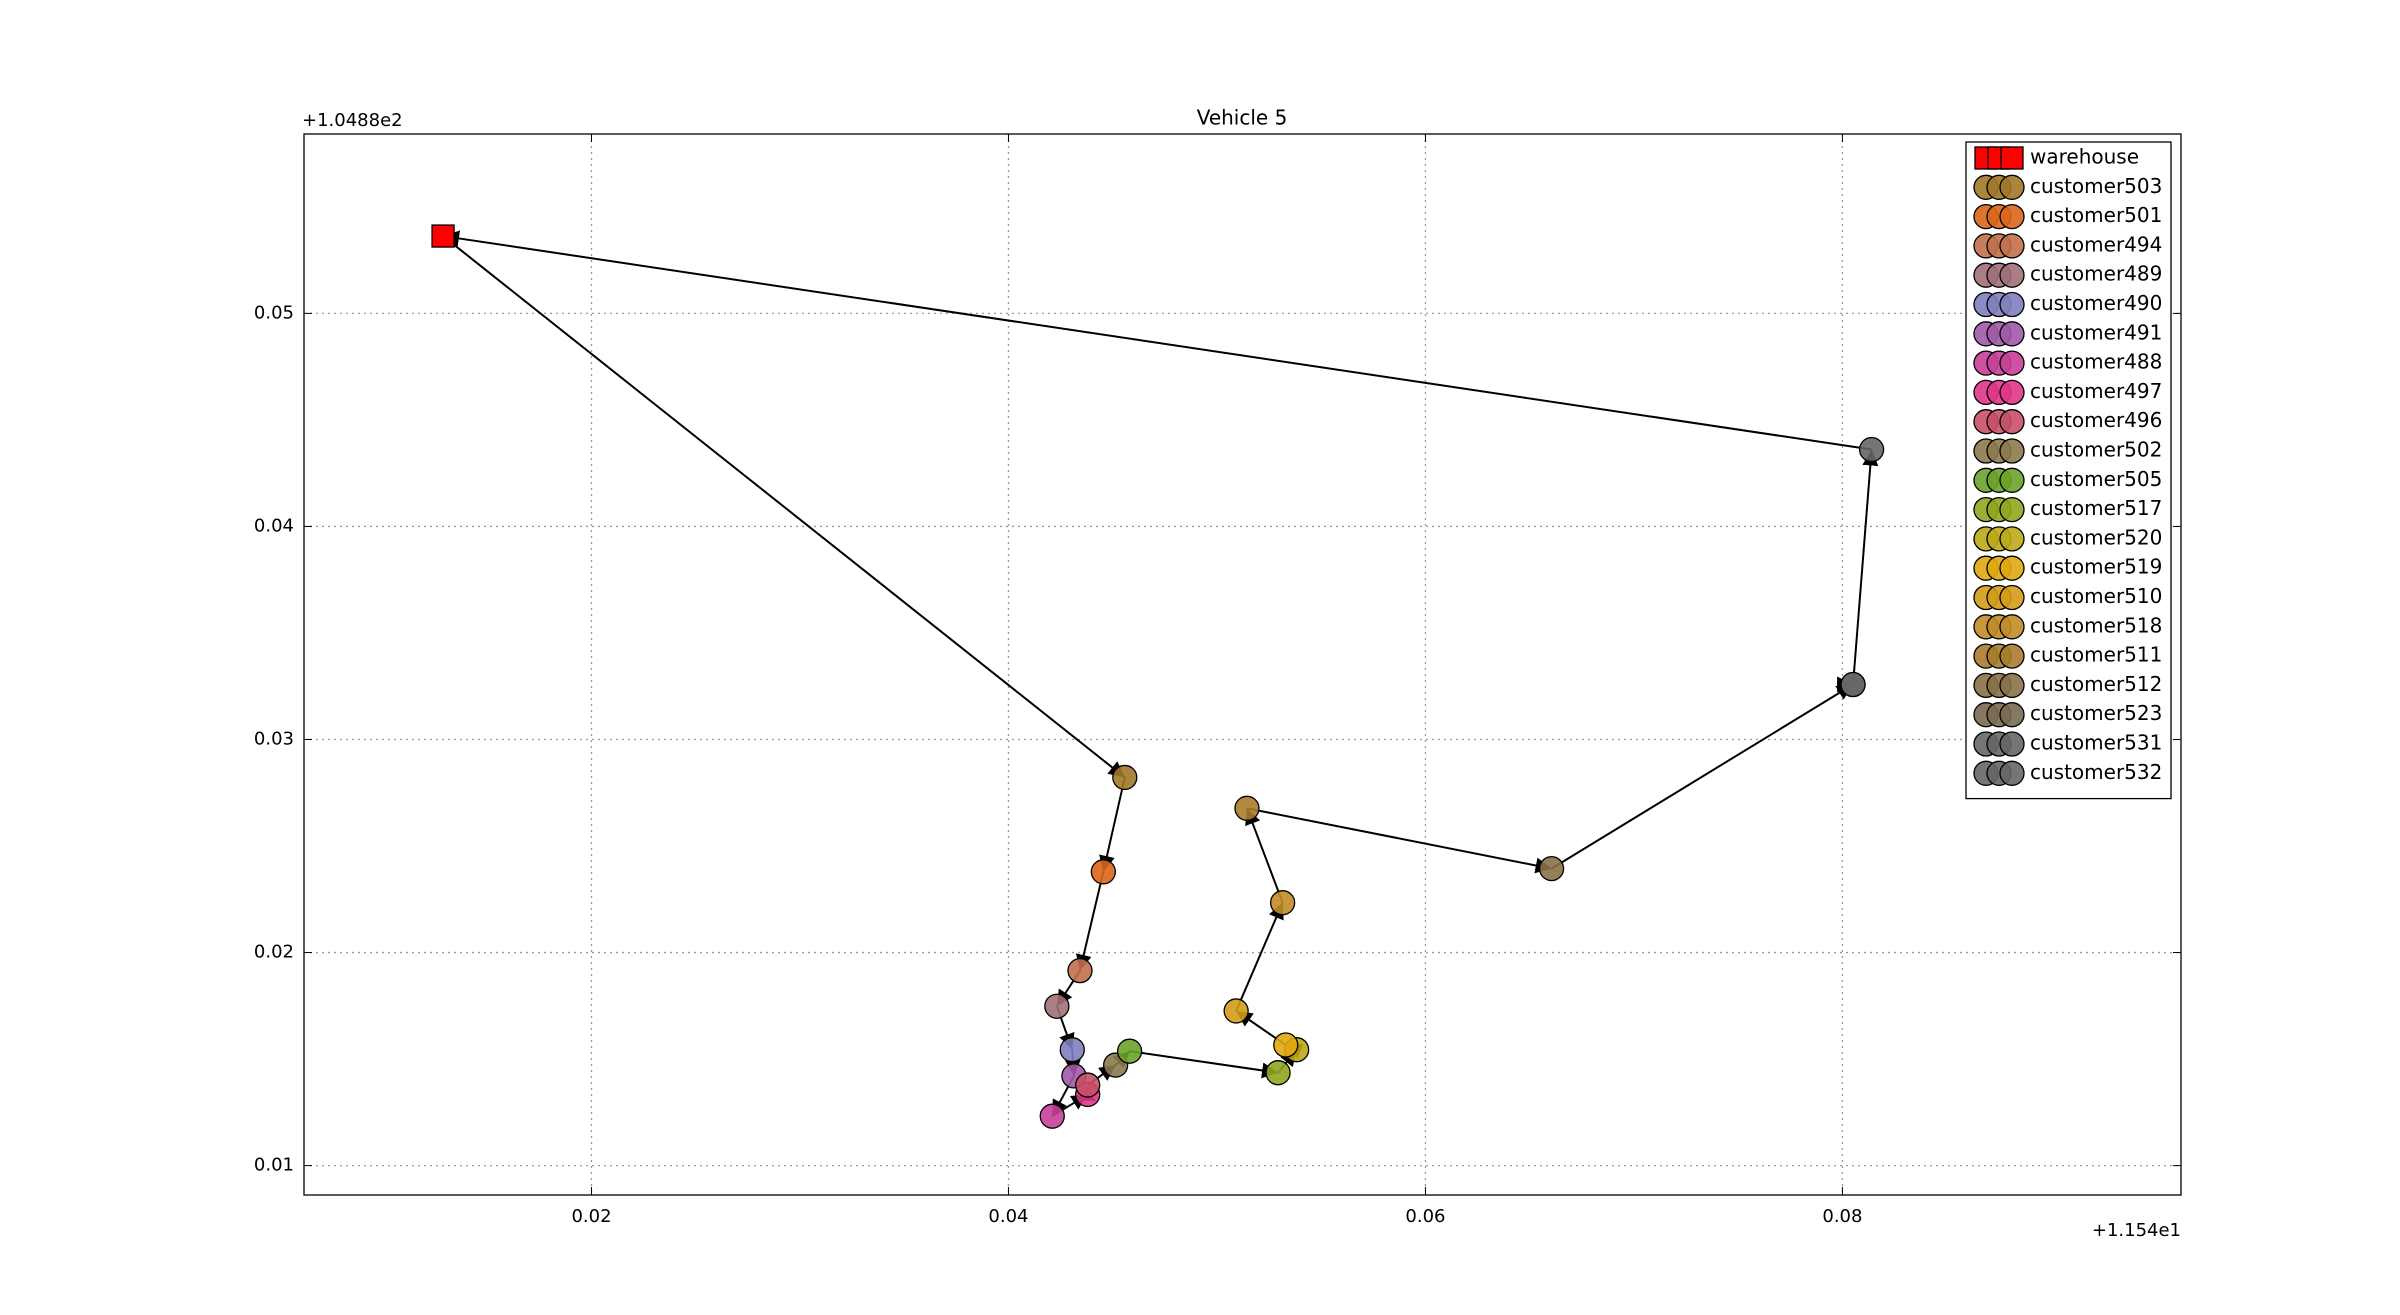  I want to click on chart-title: Vehicle 5, so click(1242, 118).